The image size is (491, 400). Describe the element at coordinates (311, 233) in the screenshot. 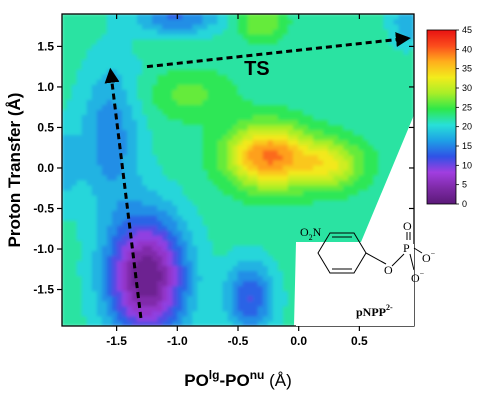

I see `nitro-group-label: O2N` at that location.